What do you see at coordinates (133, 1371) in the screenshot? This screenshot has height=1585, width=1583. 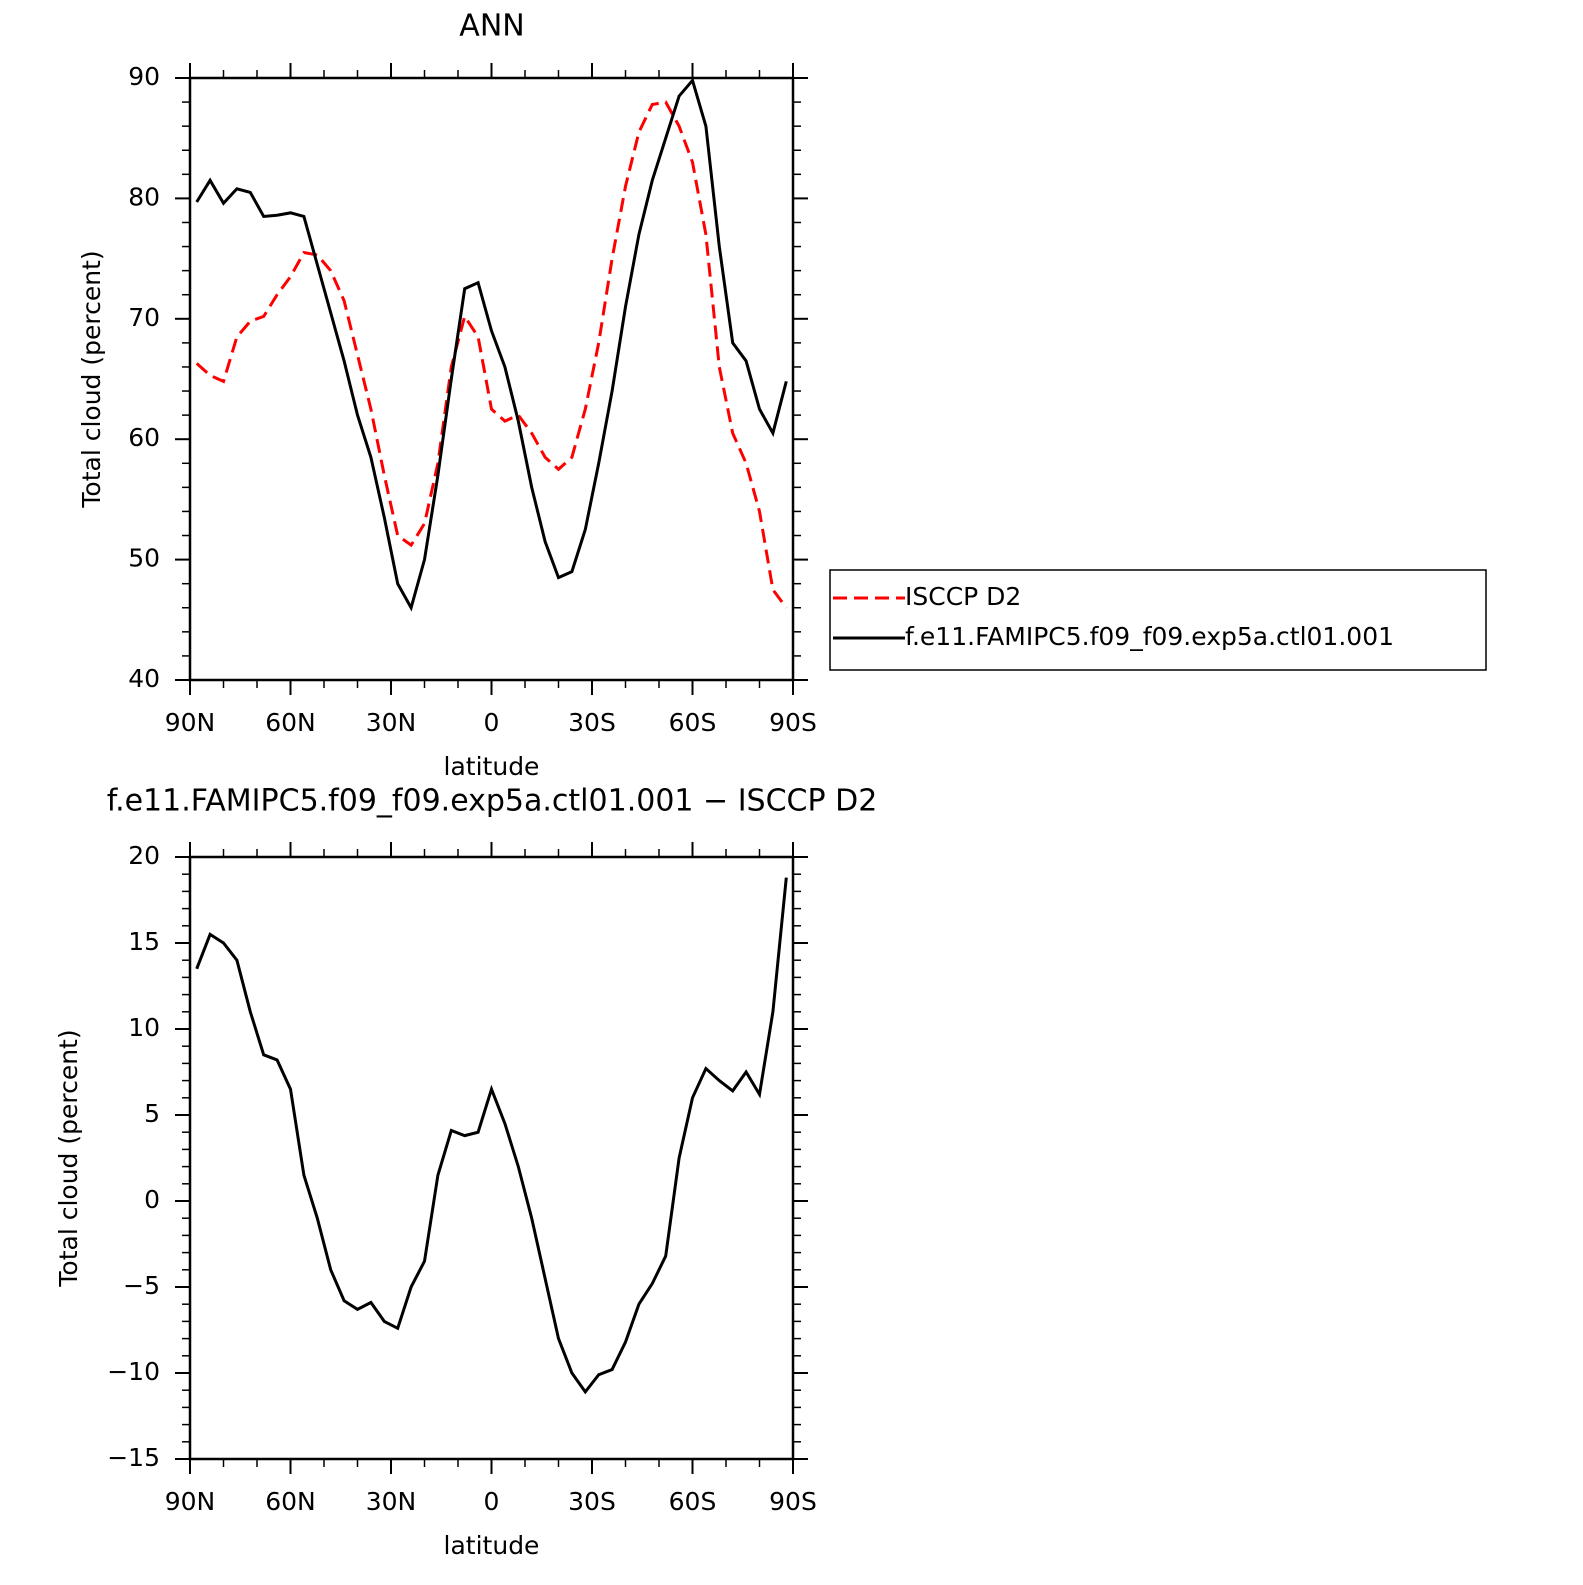 I see `y-tick-label: −10` at bounding box center [133, 1371].